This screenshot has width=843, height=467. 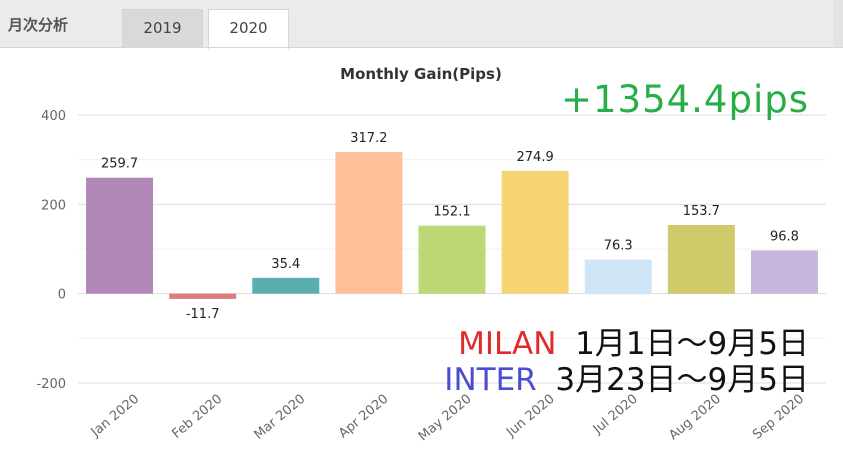 What do you see at coordinates (51, 250) in the screenshot?
I see `y-axis-labels: -200 0 200 400` at bounding box center [51, 250].